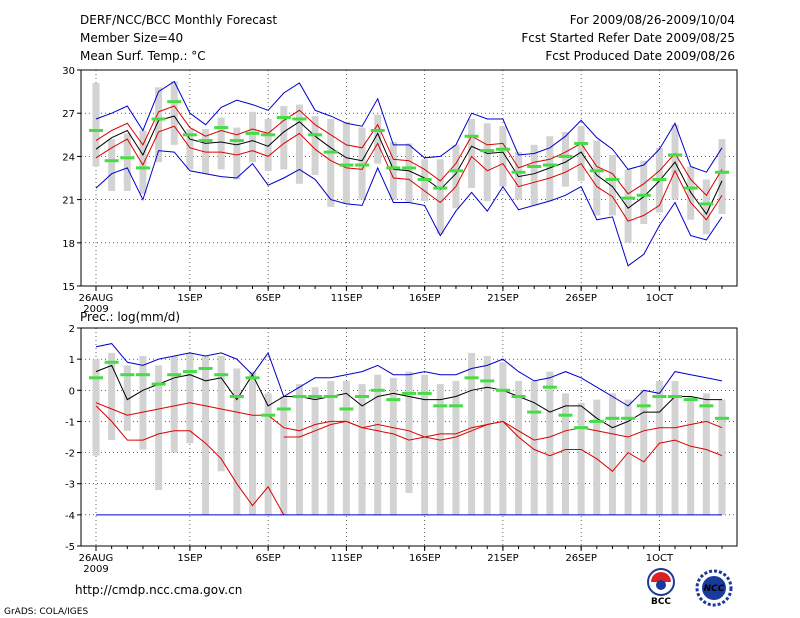  What do you see at coordinates (70, 485) in the screenshot?
I see `prec-ytick-label: -3` at bounding box center [70, 485].